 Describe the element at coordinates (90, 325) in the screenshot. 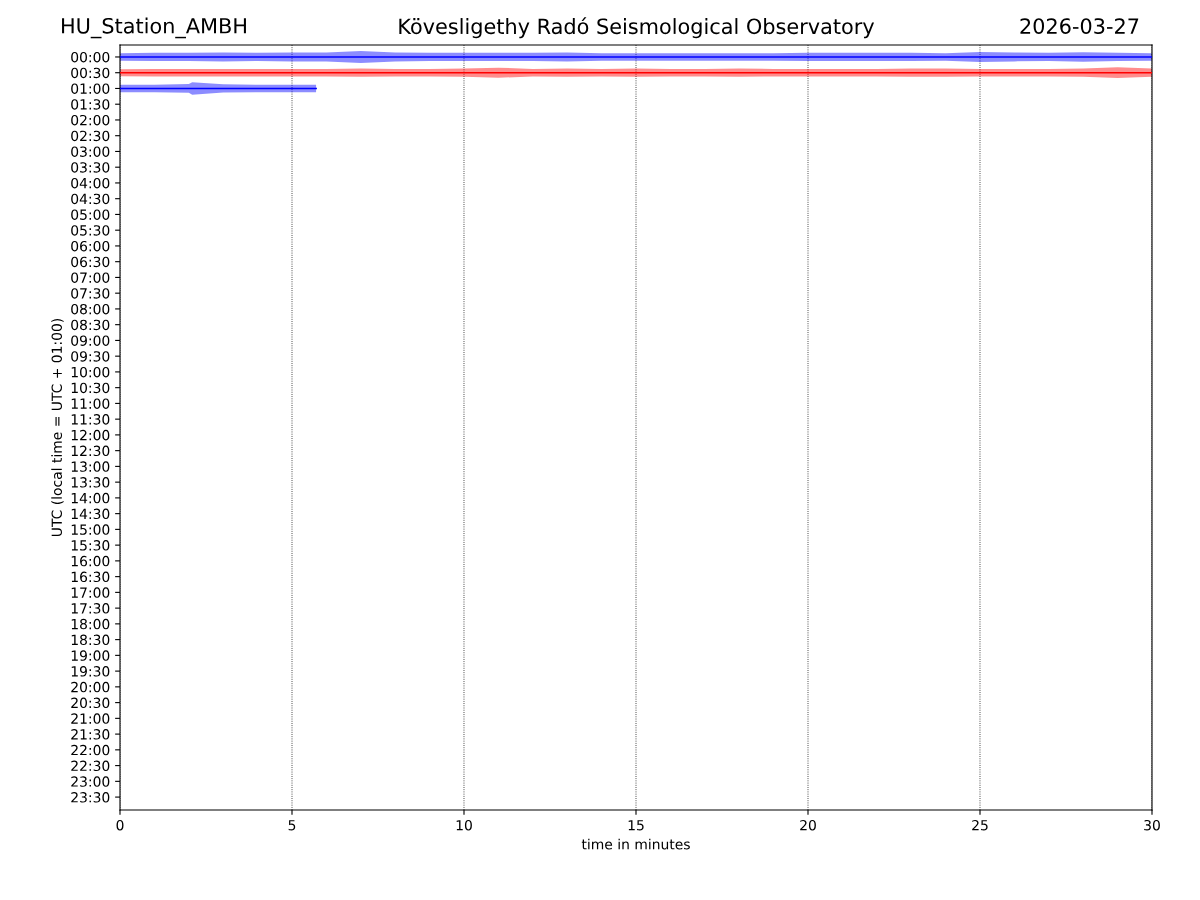

I see `y-tick-label: 08:30` at that location.